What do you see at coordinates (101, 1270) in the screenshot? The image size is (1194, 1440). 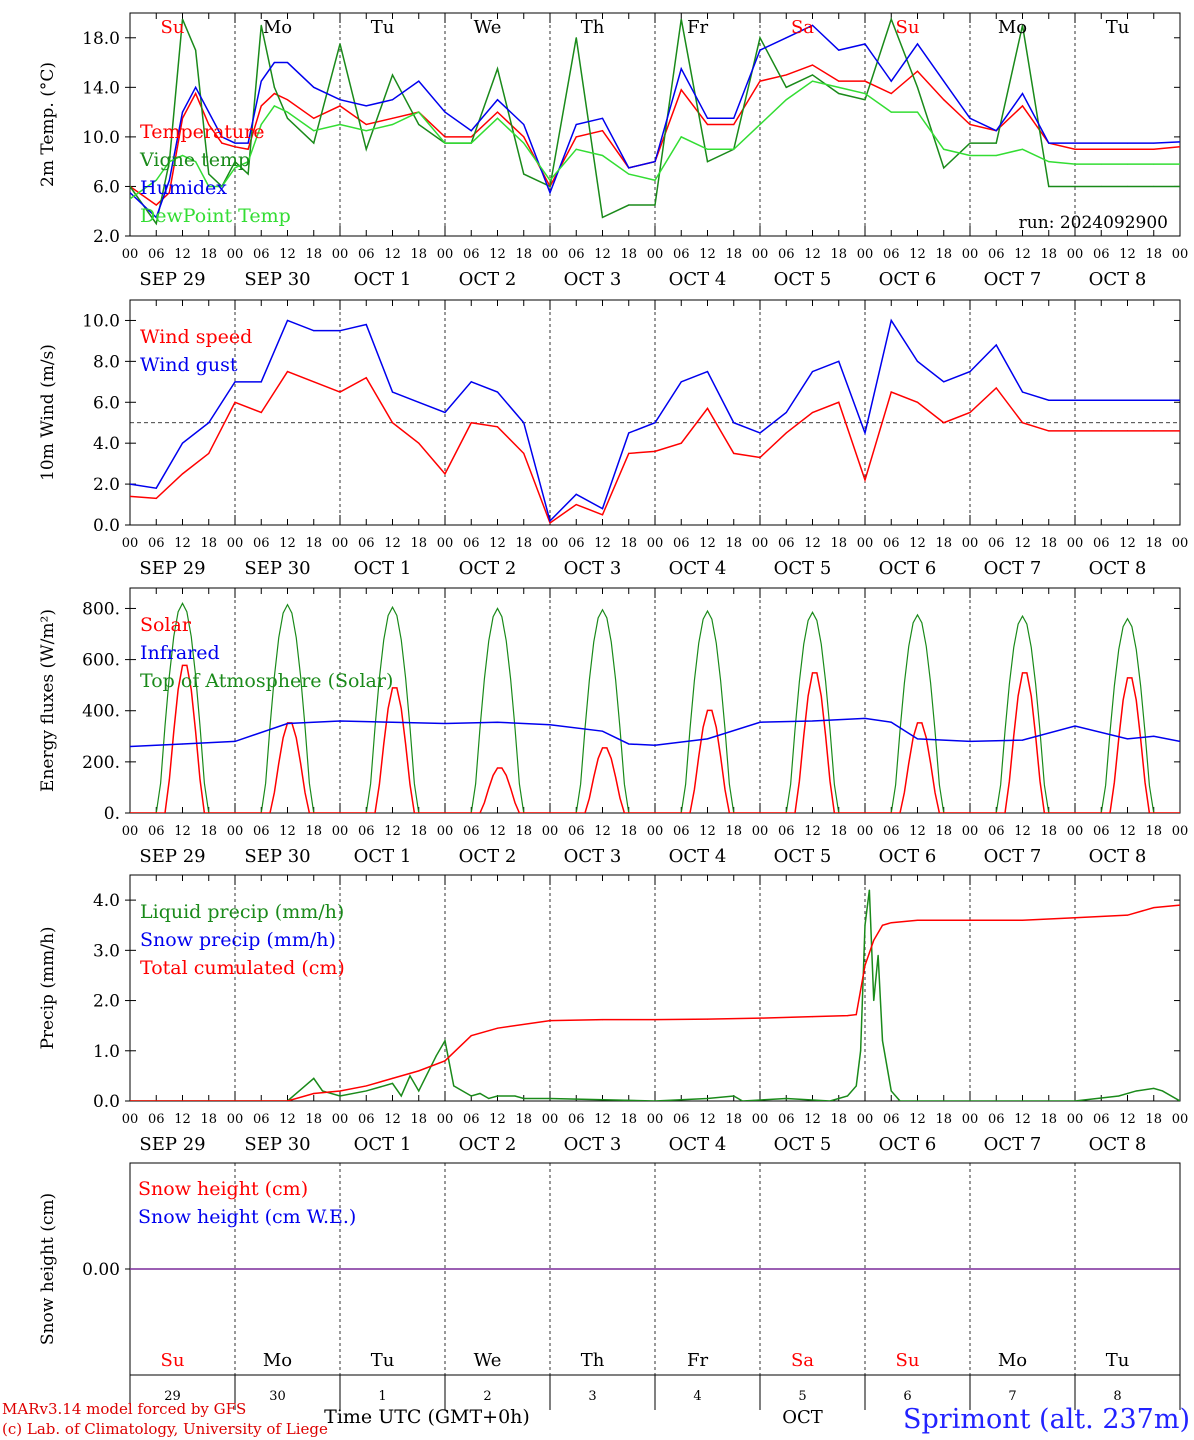 I see `y-tick-label: 0.00` at bounding box center [101, 1270].